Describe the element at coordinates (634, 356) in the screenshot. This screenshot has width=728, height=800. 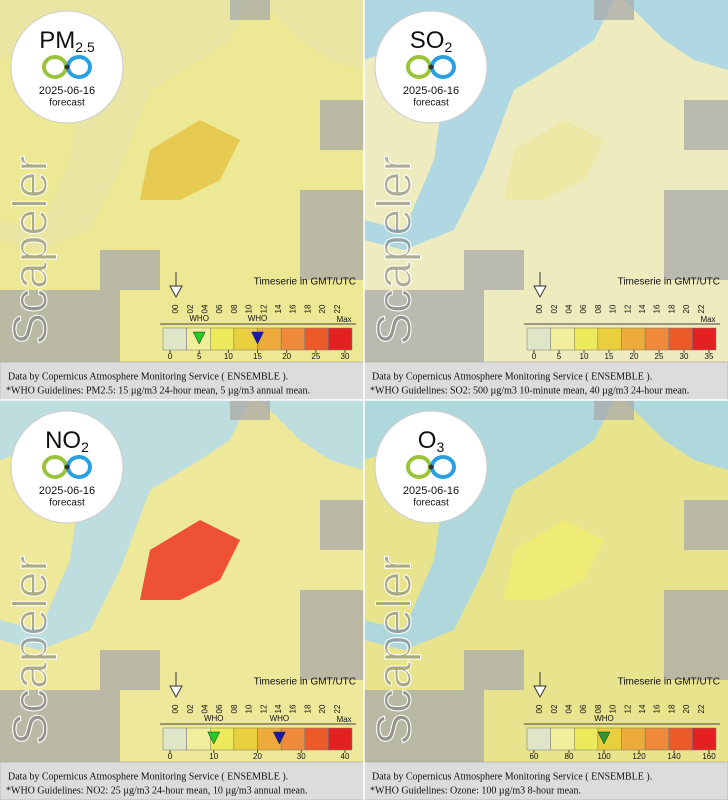
I see `scale-label: 20` at that location.